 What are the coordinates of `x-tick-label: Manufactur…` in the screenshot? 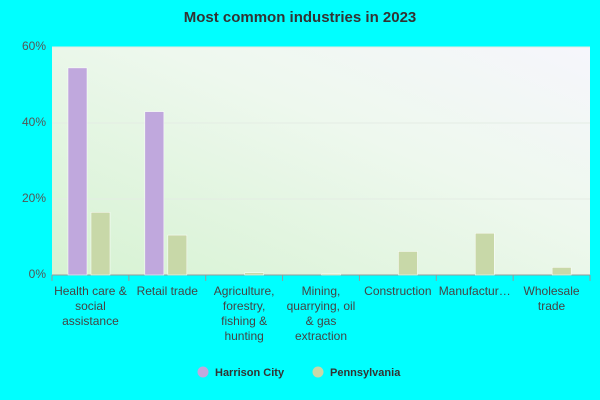 It's located at (474, 291).